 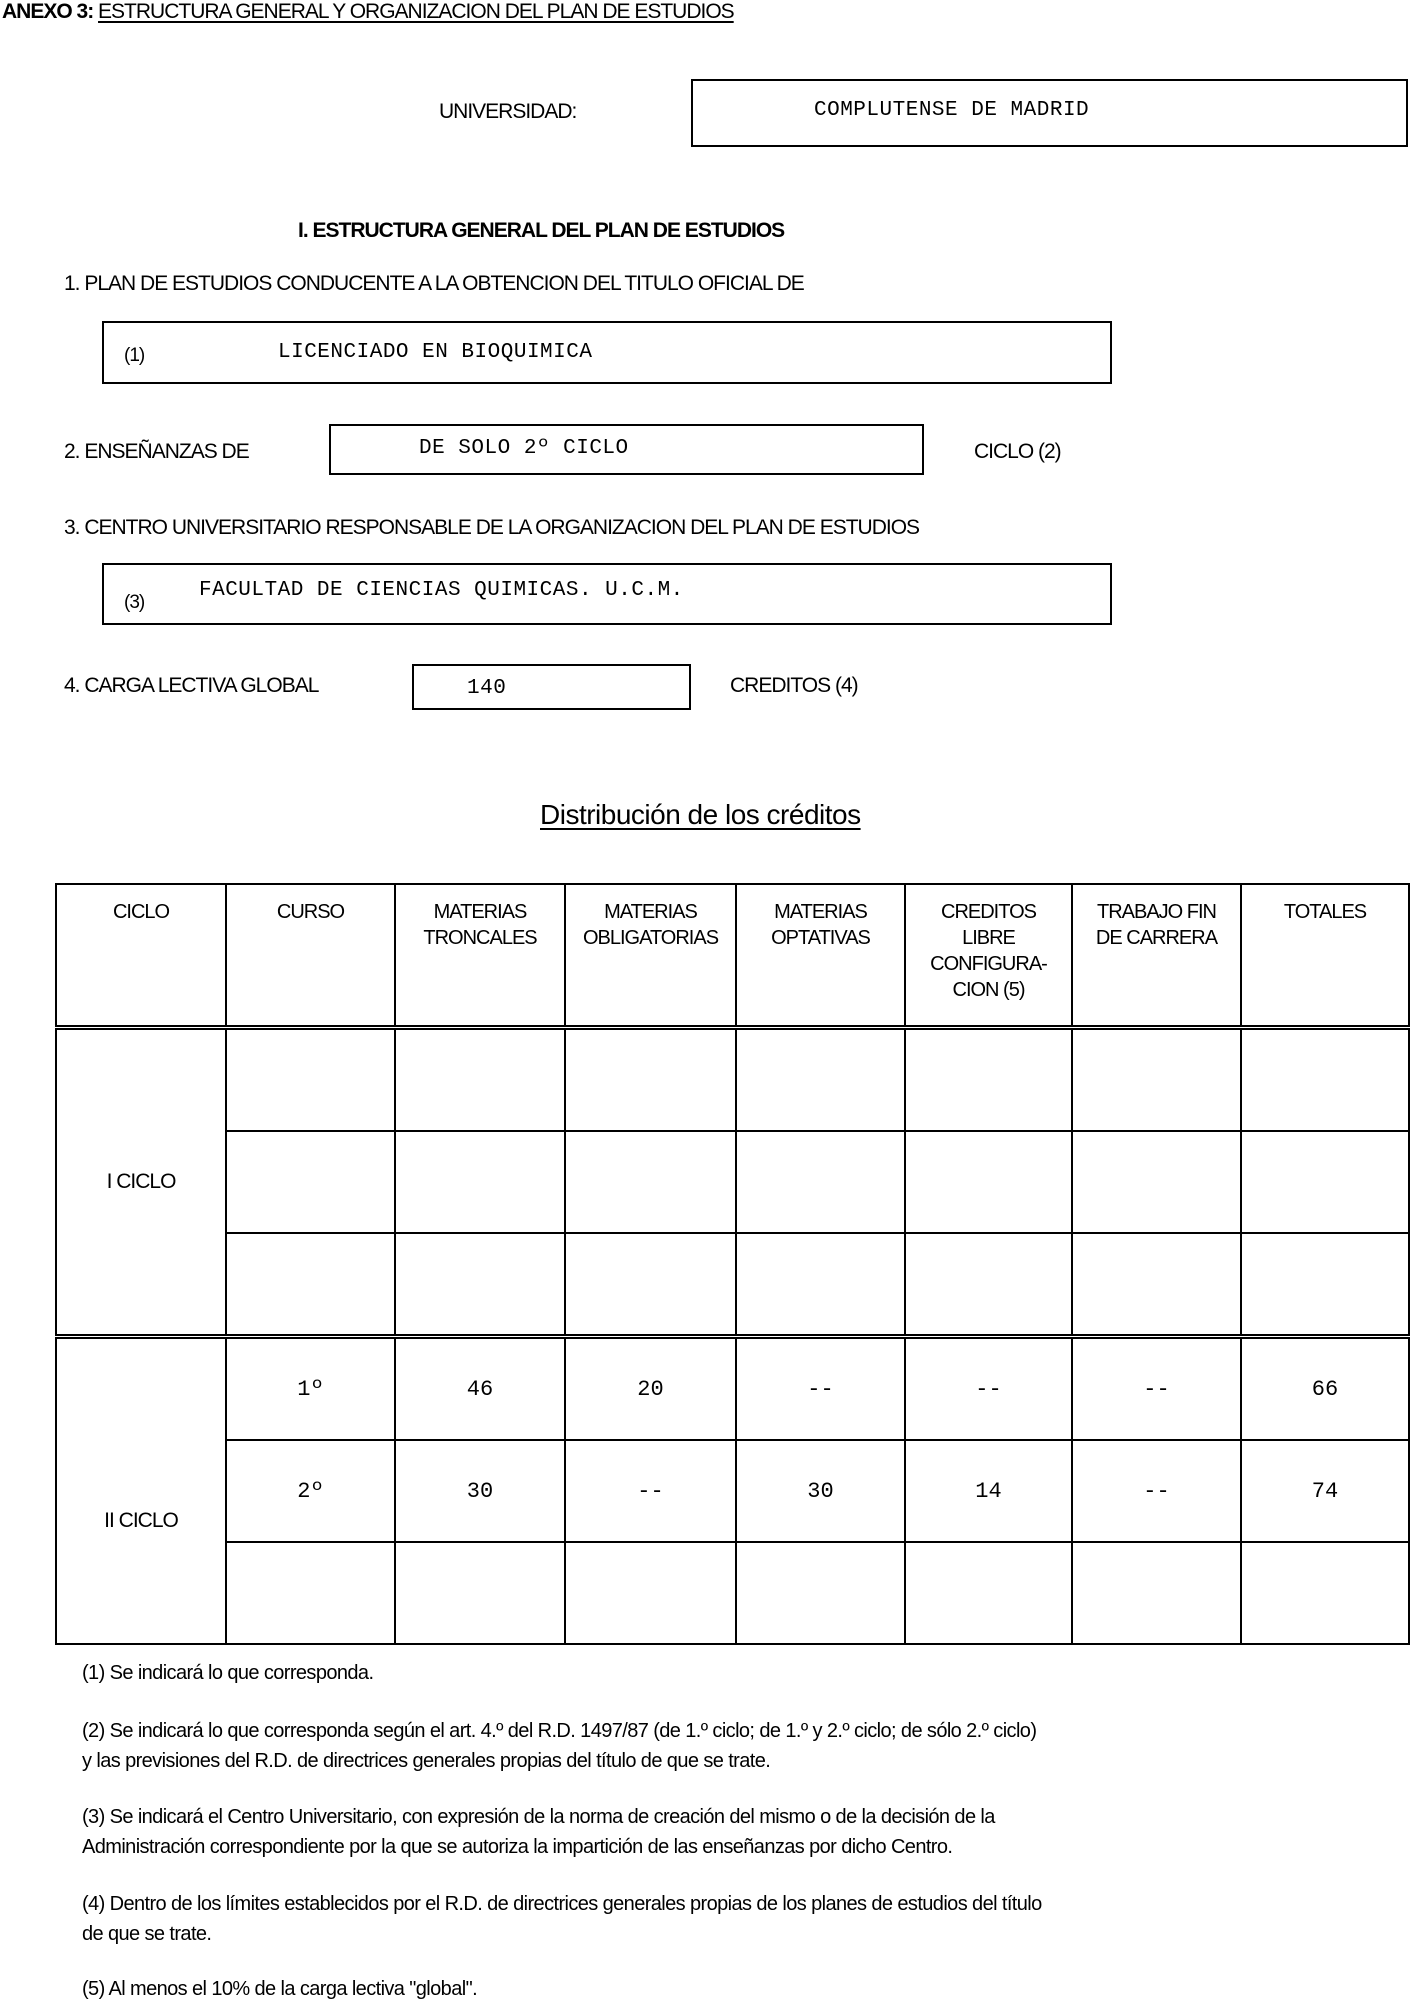 What do you see at coordinates (480, 1387) in the screenshot?
I see `table-cell: 46` at bounding box center [480, 1387].